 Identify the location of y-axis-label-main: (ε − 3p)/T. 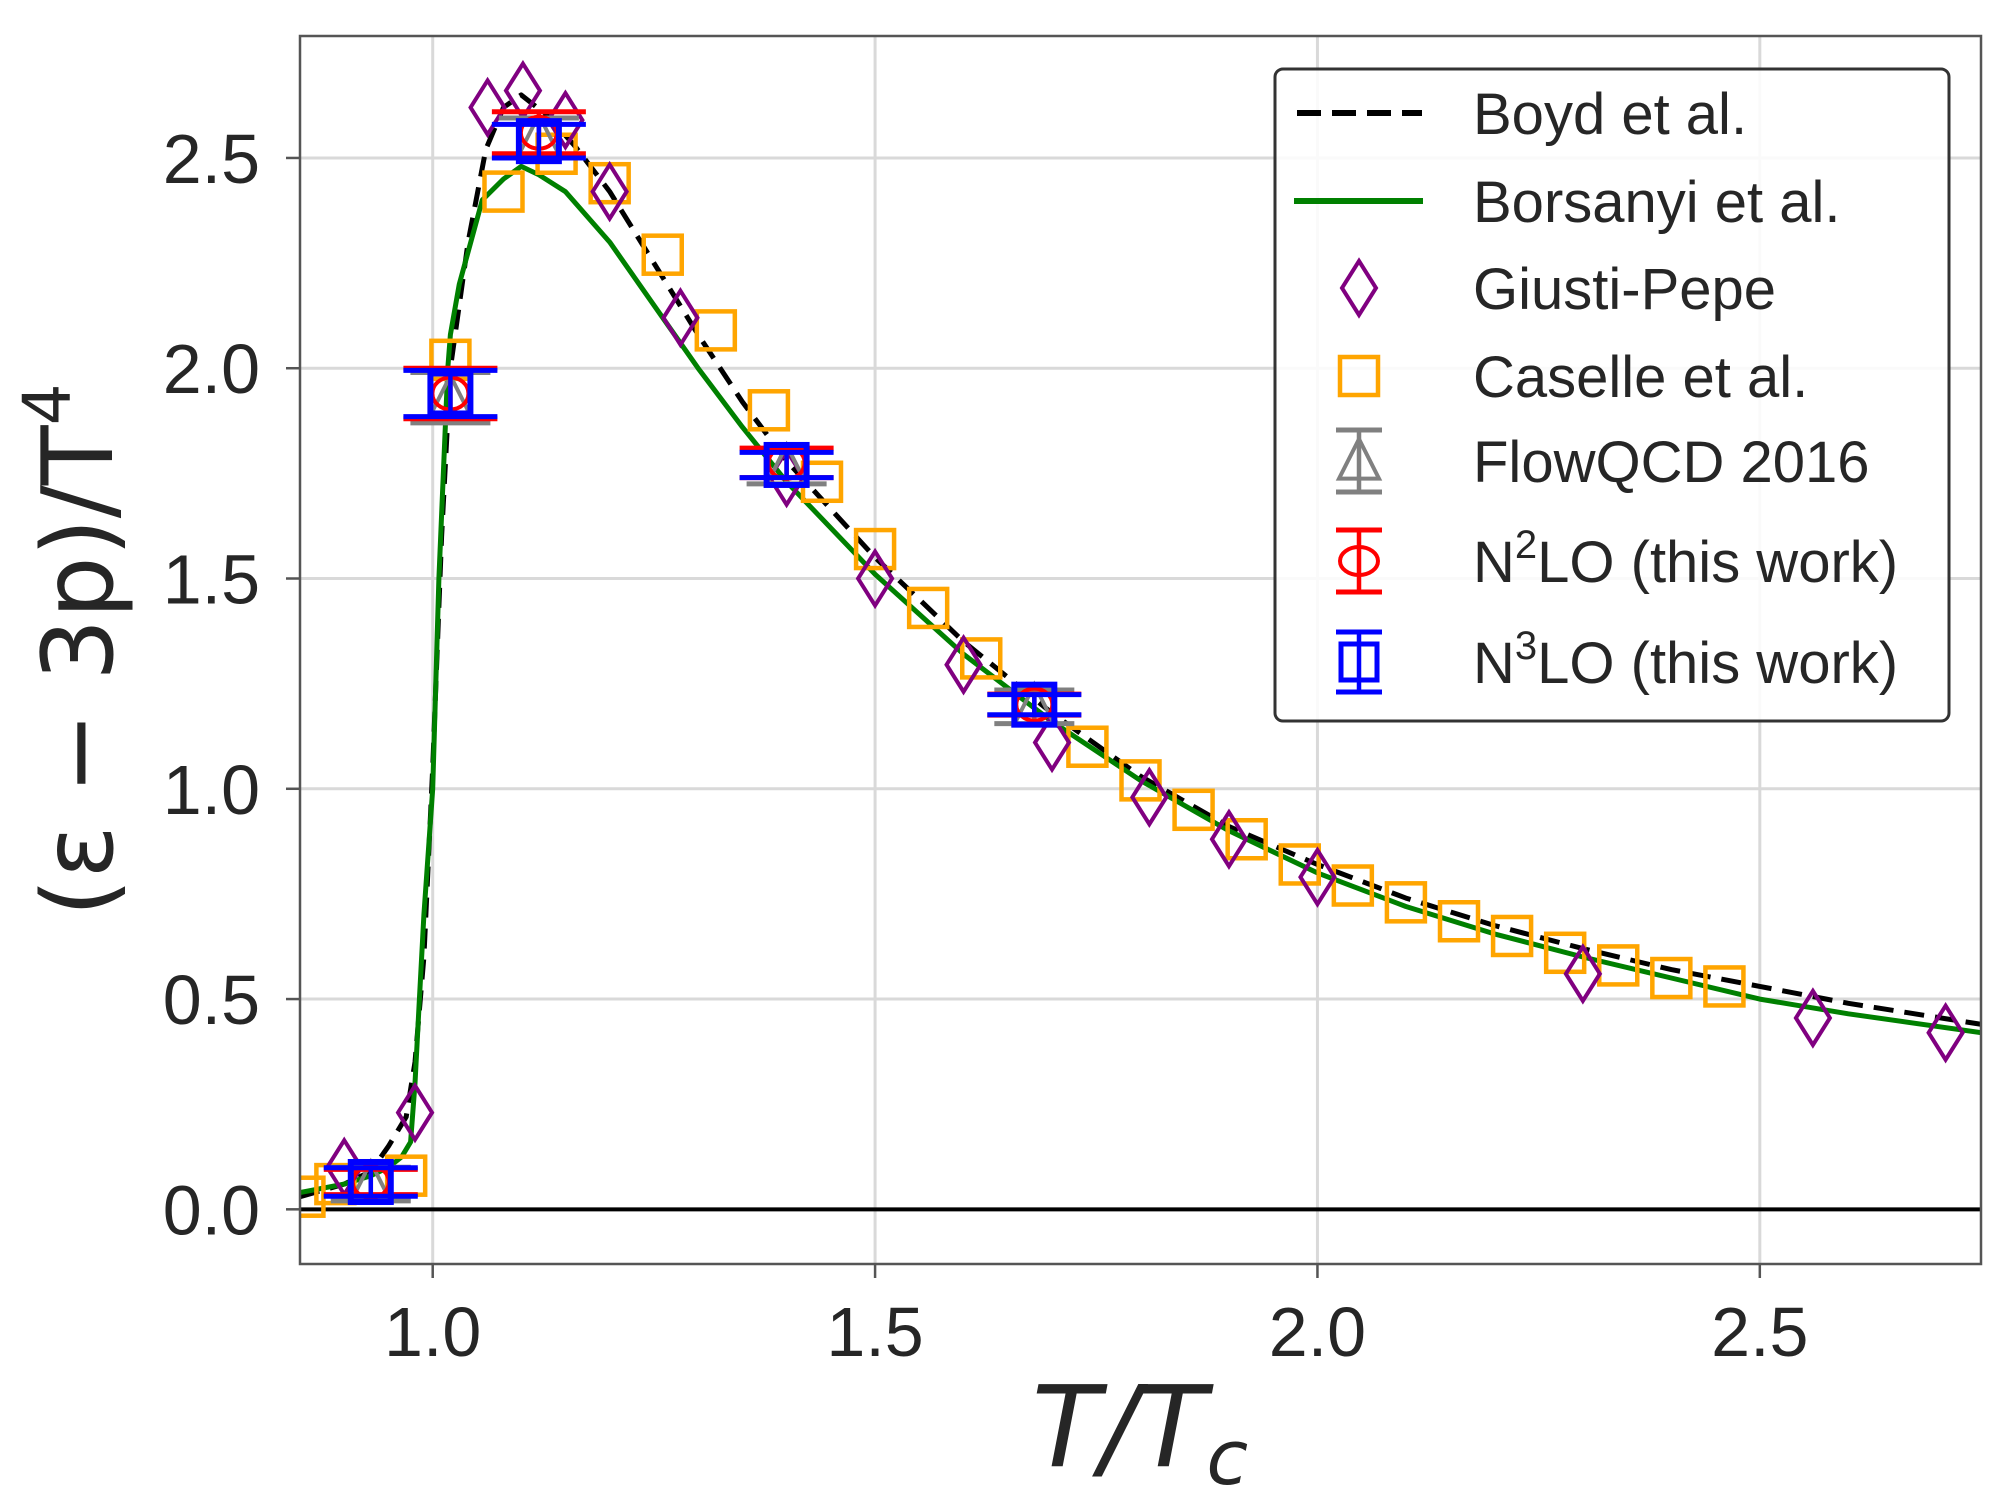
(79, 670).